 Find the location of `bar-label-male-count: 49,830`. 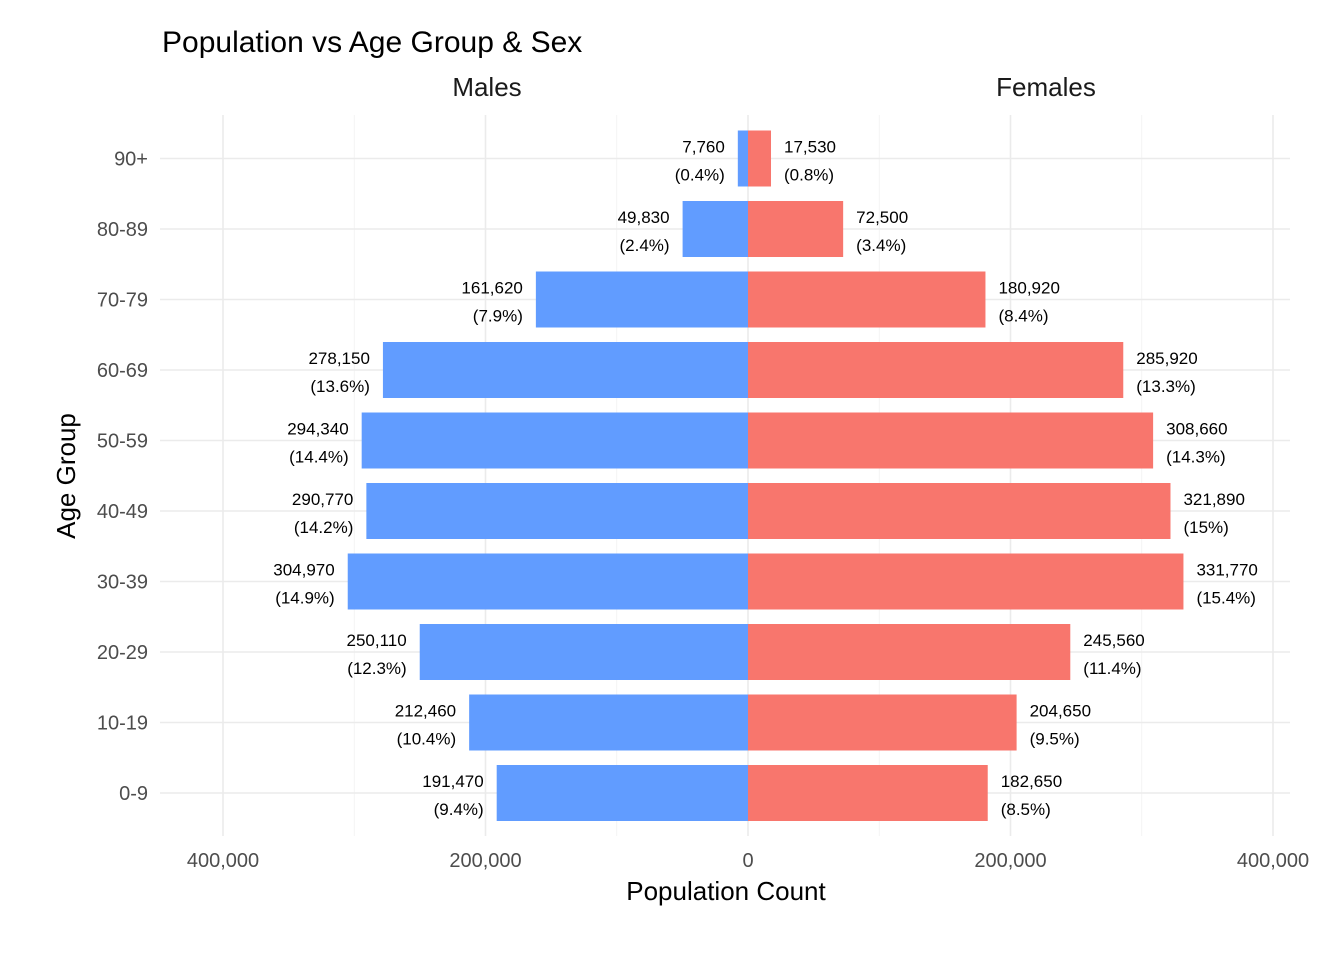

bar-label-male-count: 49,830 is located at coordinates (644, 217).